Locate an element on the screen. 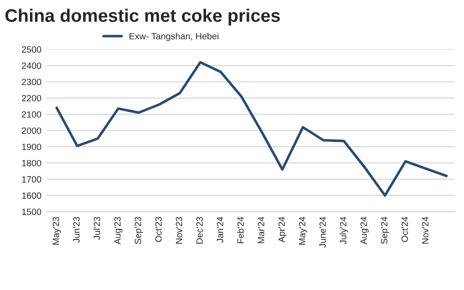 The image size is (464, 290). x-tick-label: May'23 is located at coordinates (56, 230).